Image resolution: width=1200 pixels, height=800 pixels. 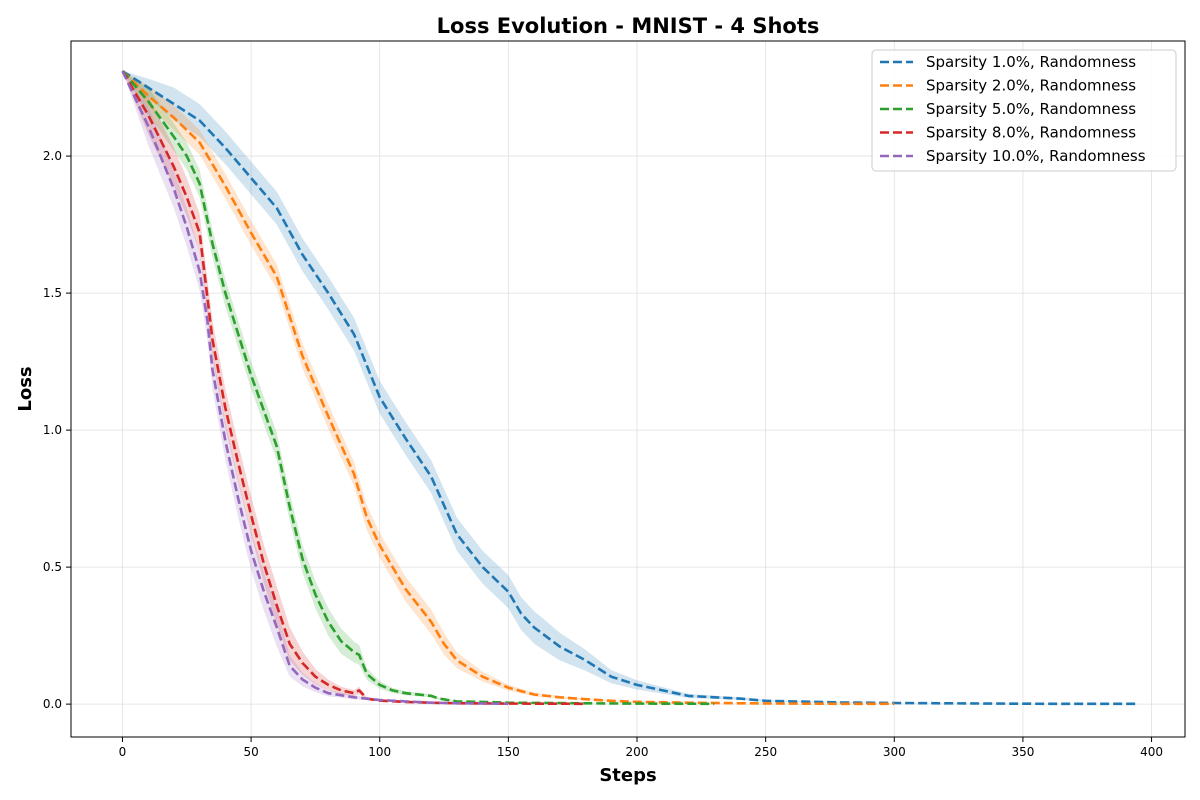 I want to click on legend-label-3: Sparsity 5.0%, Randomness, so click(x=1031, y=109).